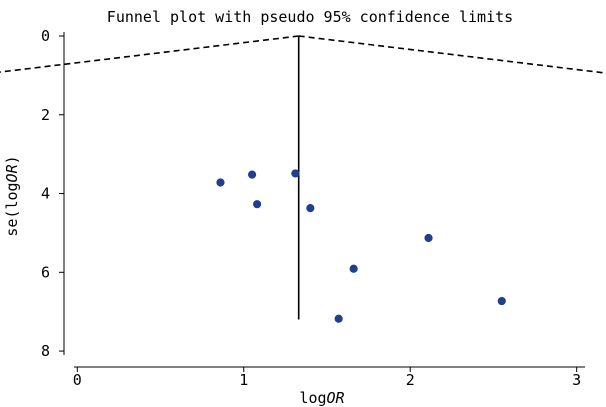 The width and height of the screenshot is (606, 407). I want to click on ci-upper-bound-line, so click(452, 54).